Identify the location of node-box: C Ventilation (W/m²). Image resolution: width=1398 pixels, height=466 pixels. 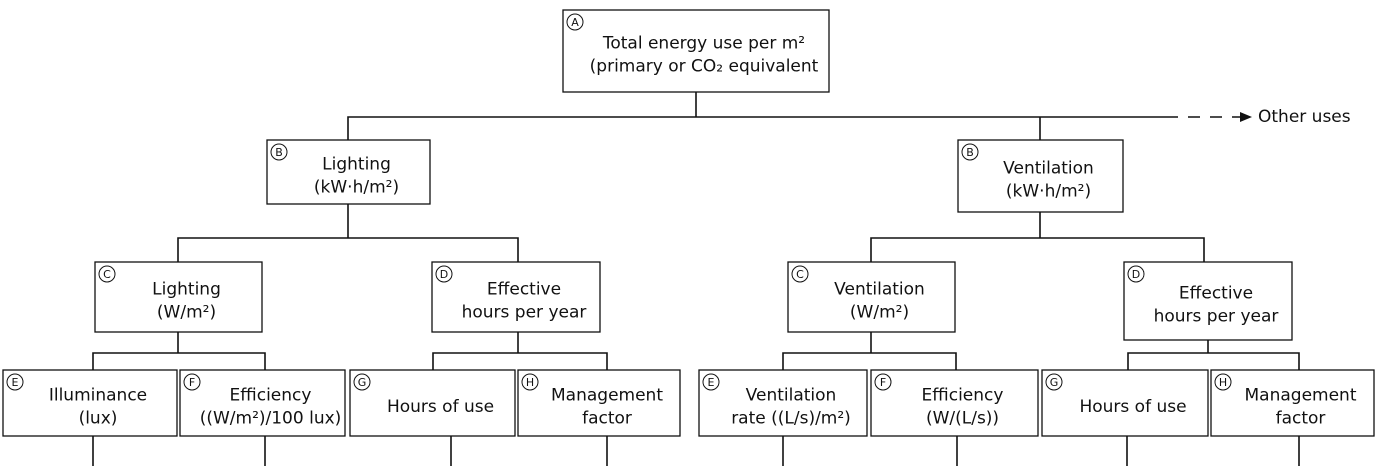
(871, 297).